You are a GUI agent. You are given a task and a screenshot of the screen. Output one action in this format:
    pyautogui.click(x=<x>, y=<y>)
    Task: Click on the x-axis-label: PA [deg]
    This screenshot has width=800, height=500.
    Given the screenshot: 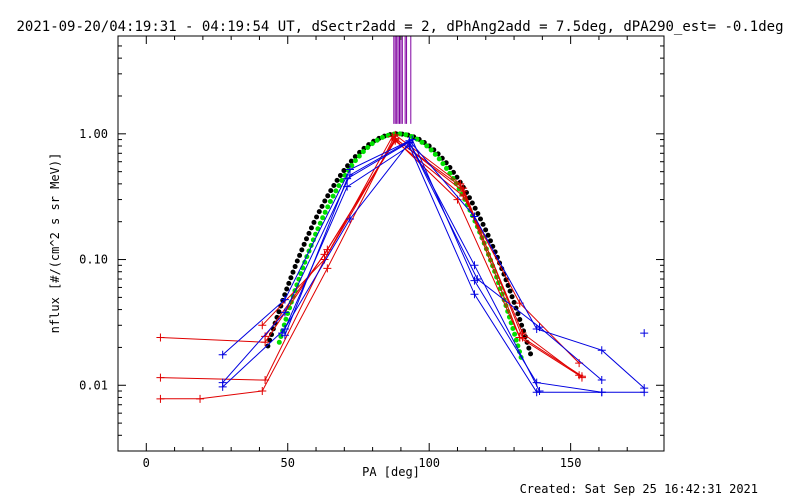 What is the action you would take?
    pyautogui.click(x=391, y=472)
    